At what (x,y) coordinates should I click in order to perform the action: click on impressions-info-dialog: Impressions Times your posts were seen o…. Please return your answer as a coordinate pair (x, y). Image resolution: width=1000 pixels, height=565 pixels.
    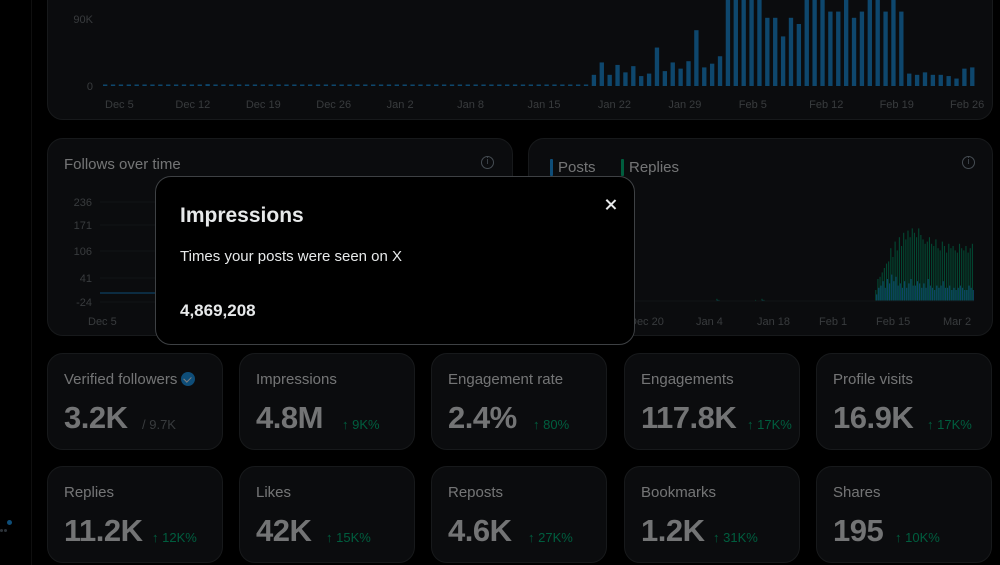
    Looking at the image, I should click on (395, 260).